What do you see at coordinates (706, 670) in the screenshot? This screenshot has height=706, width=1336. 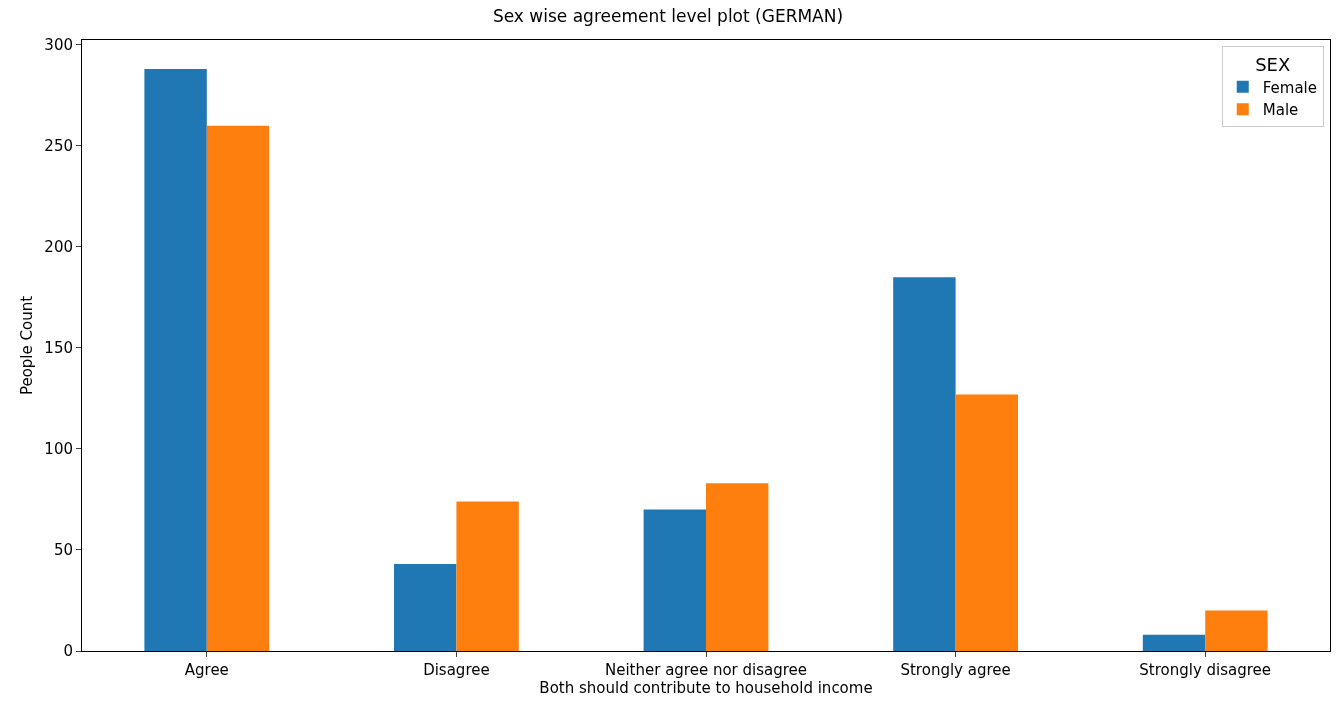 I see `x-tick-label: Neither agree nor disagree` at bounding box center [706, 670].